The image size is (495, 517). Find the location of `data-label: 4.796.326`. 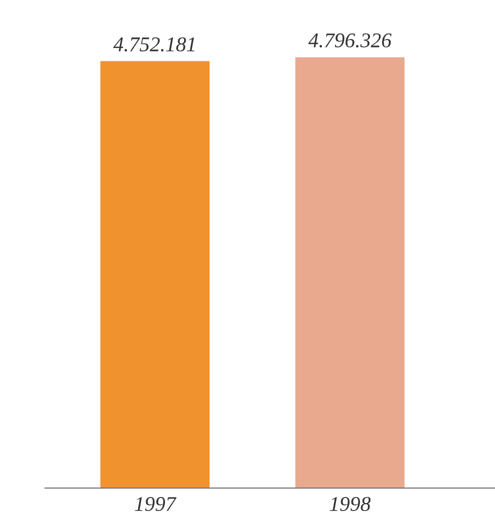

data-label: 4.796.326 is located at coordinates (350, 40).